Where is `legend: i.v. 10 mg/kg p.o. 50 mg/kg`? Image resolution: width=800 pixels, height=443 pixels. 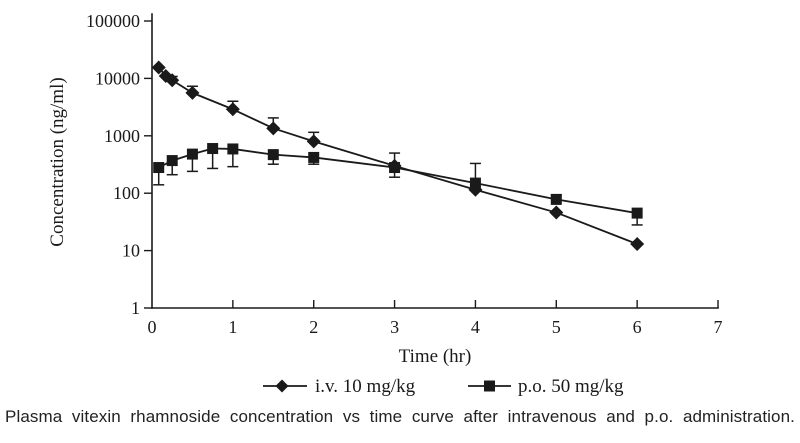 legend: i.v. 10 mg/kg p.o. 50 mg/kg is located at coordinates (443, 386).